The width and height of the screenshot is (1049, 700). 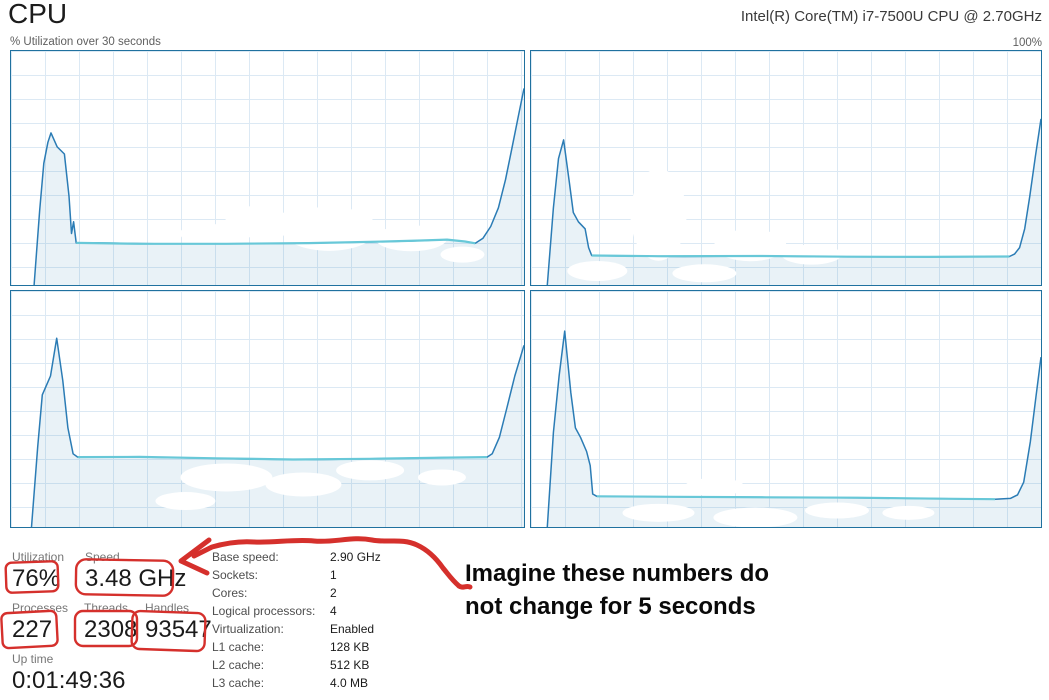 What do you see at coordinates (238, 665) in the screenshot?
I see `spec-label: L2 cache:` at bounding box center [238, 665].